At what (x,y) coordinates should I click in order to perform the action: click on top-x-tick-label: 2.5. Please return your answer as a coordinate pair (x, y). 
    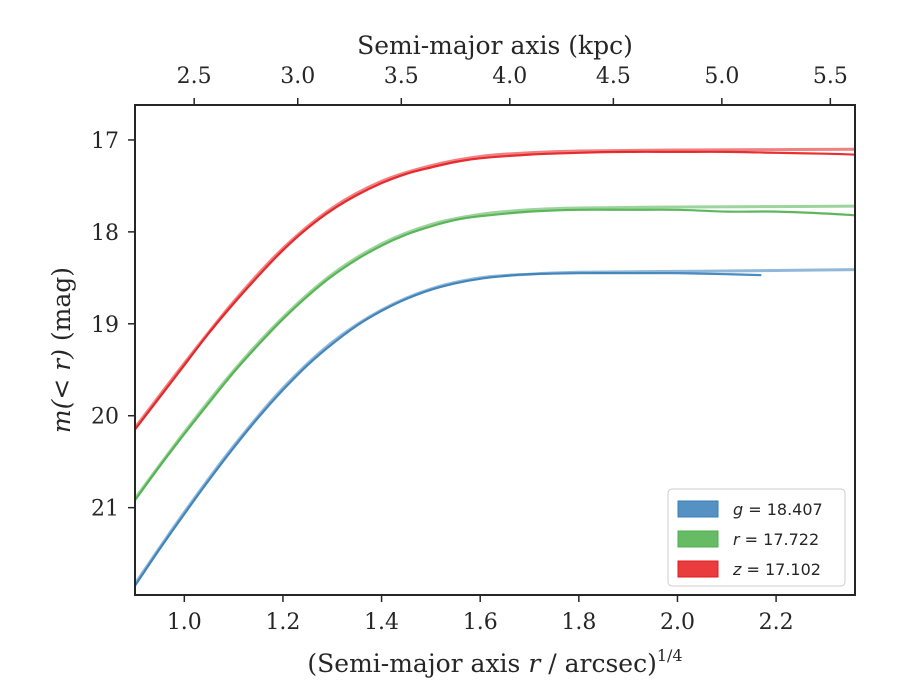
    Looking at the image, I should click on (194, 76).